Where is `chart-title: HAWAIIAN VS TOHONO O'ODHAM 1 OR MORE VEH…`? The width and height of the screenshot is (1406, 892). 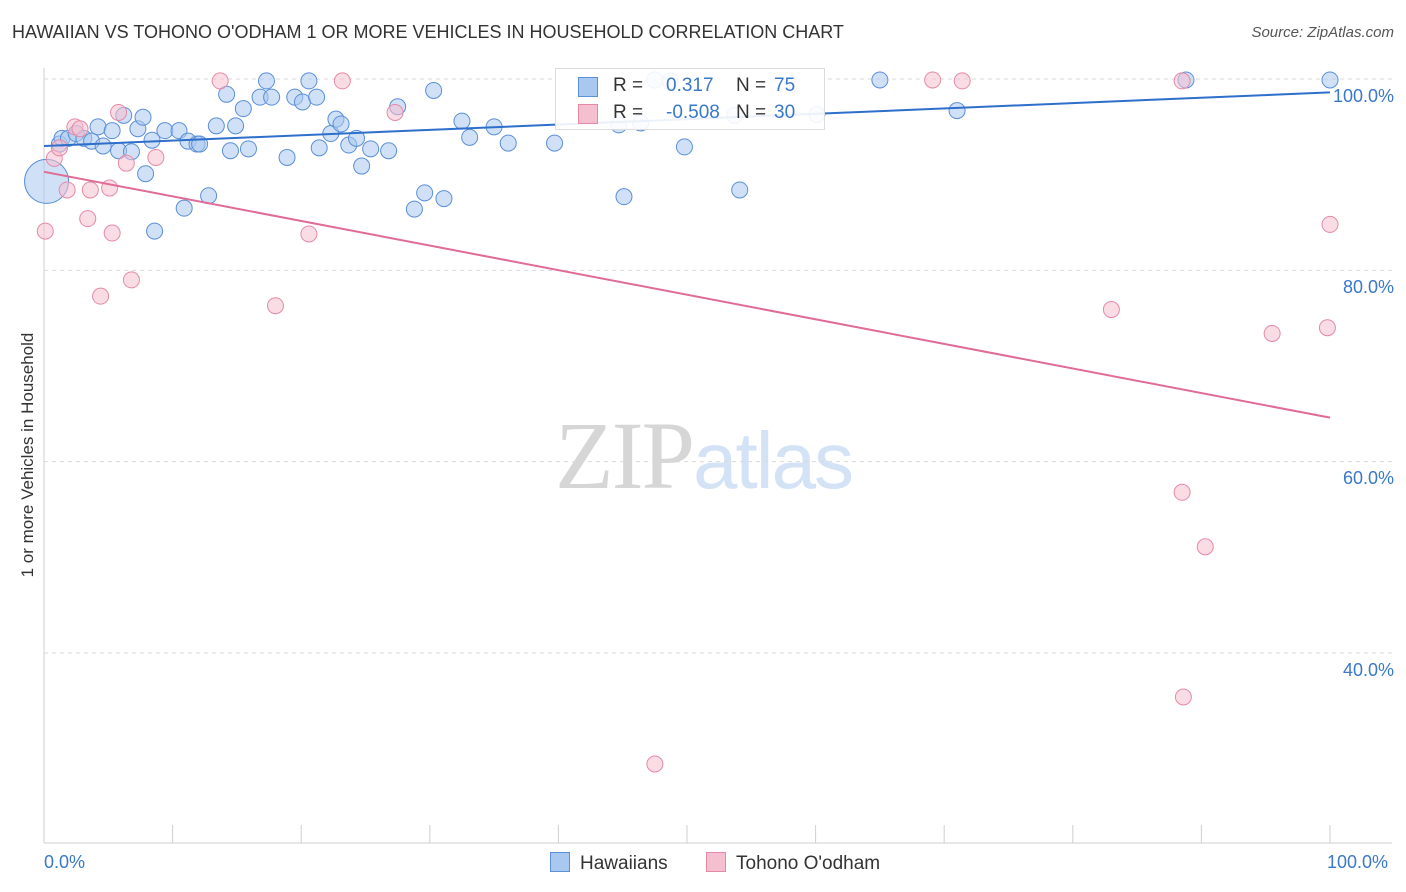
chart-title: HAWAIIAN VS TOHONO O'ODHAM 1 OR MORE VEH… is located at coordinates (428, 32).